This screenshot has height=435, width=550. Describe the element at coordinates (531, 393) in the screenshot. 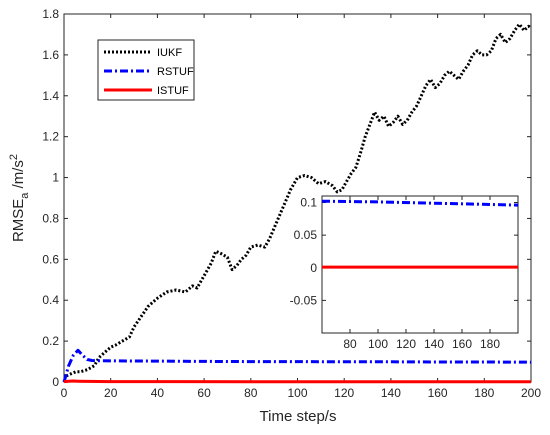

I see `main-x-tick-label: 200` at that location.